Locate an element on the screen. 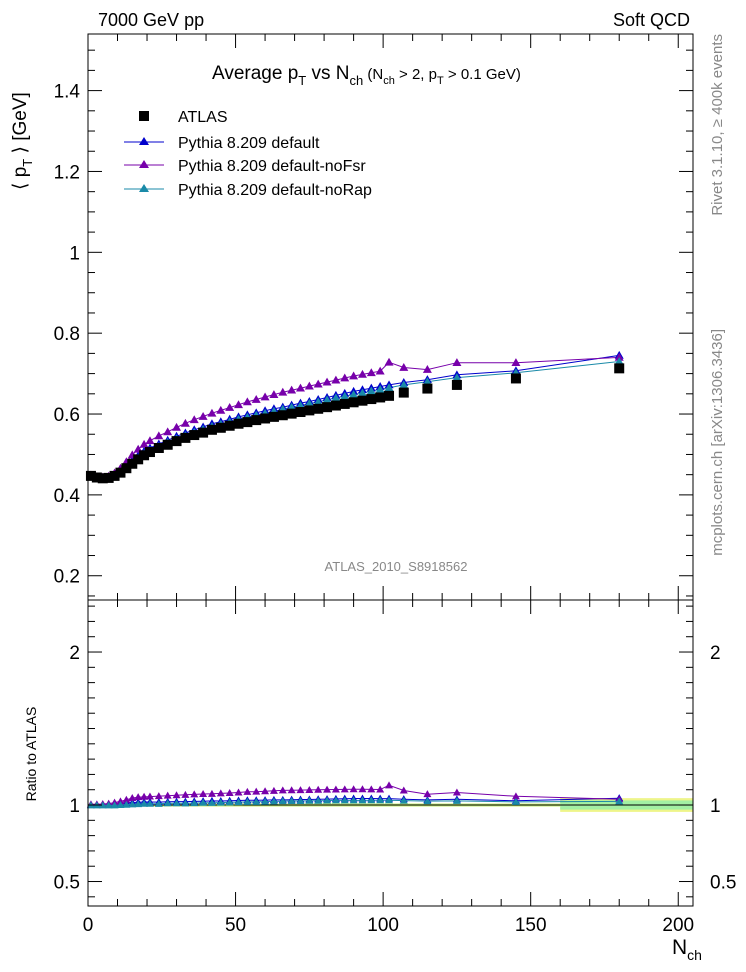 The height and width of the screenshot is (972, 746). xtick-label: 200 is located at coordinates (678, 925).